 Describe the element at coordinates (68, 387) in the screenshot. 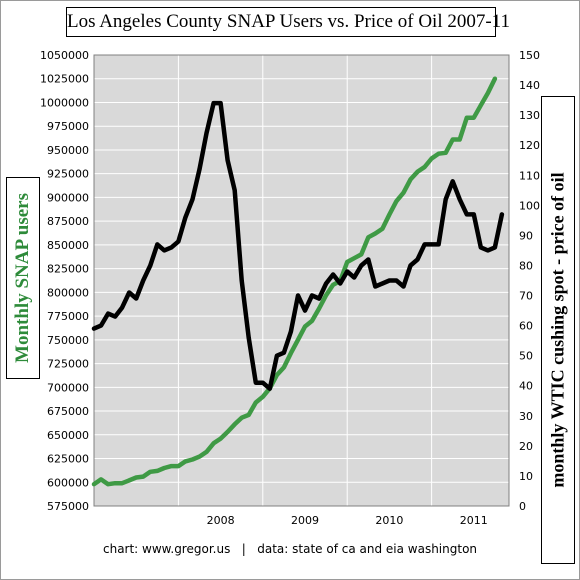

I see `left-tick-label: 700000` at that location.